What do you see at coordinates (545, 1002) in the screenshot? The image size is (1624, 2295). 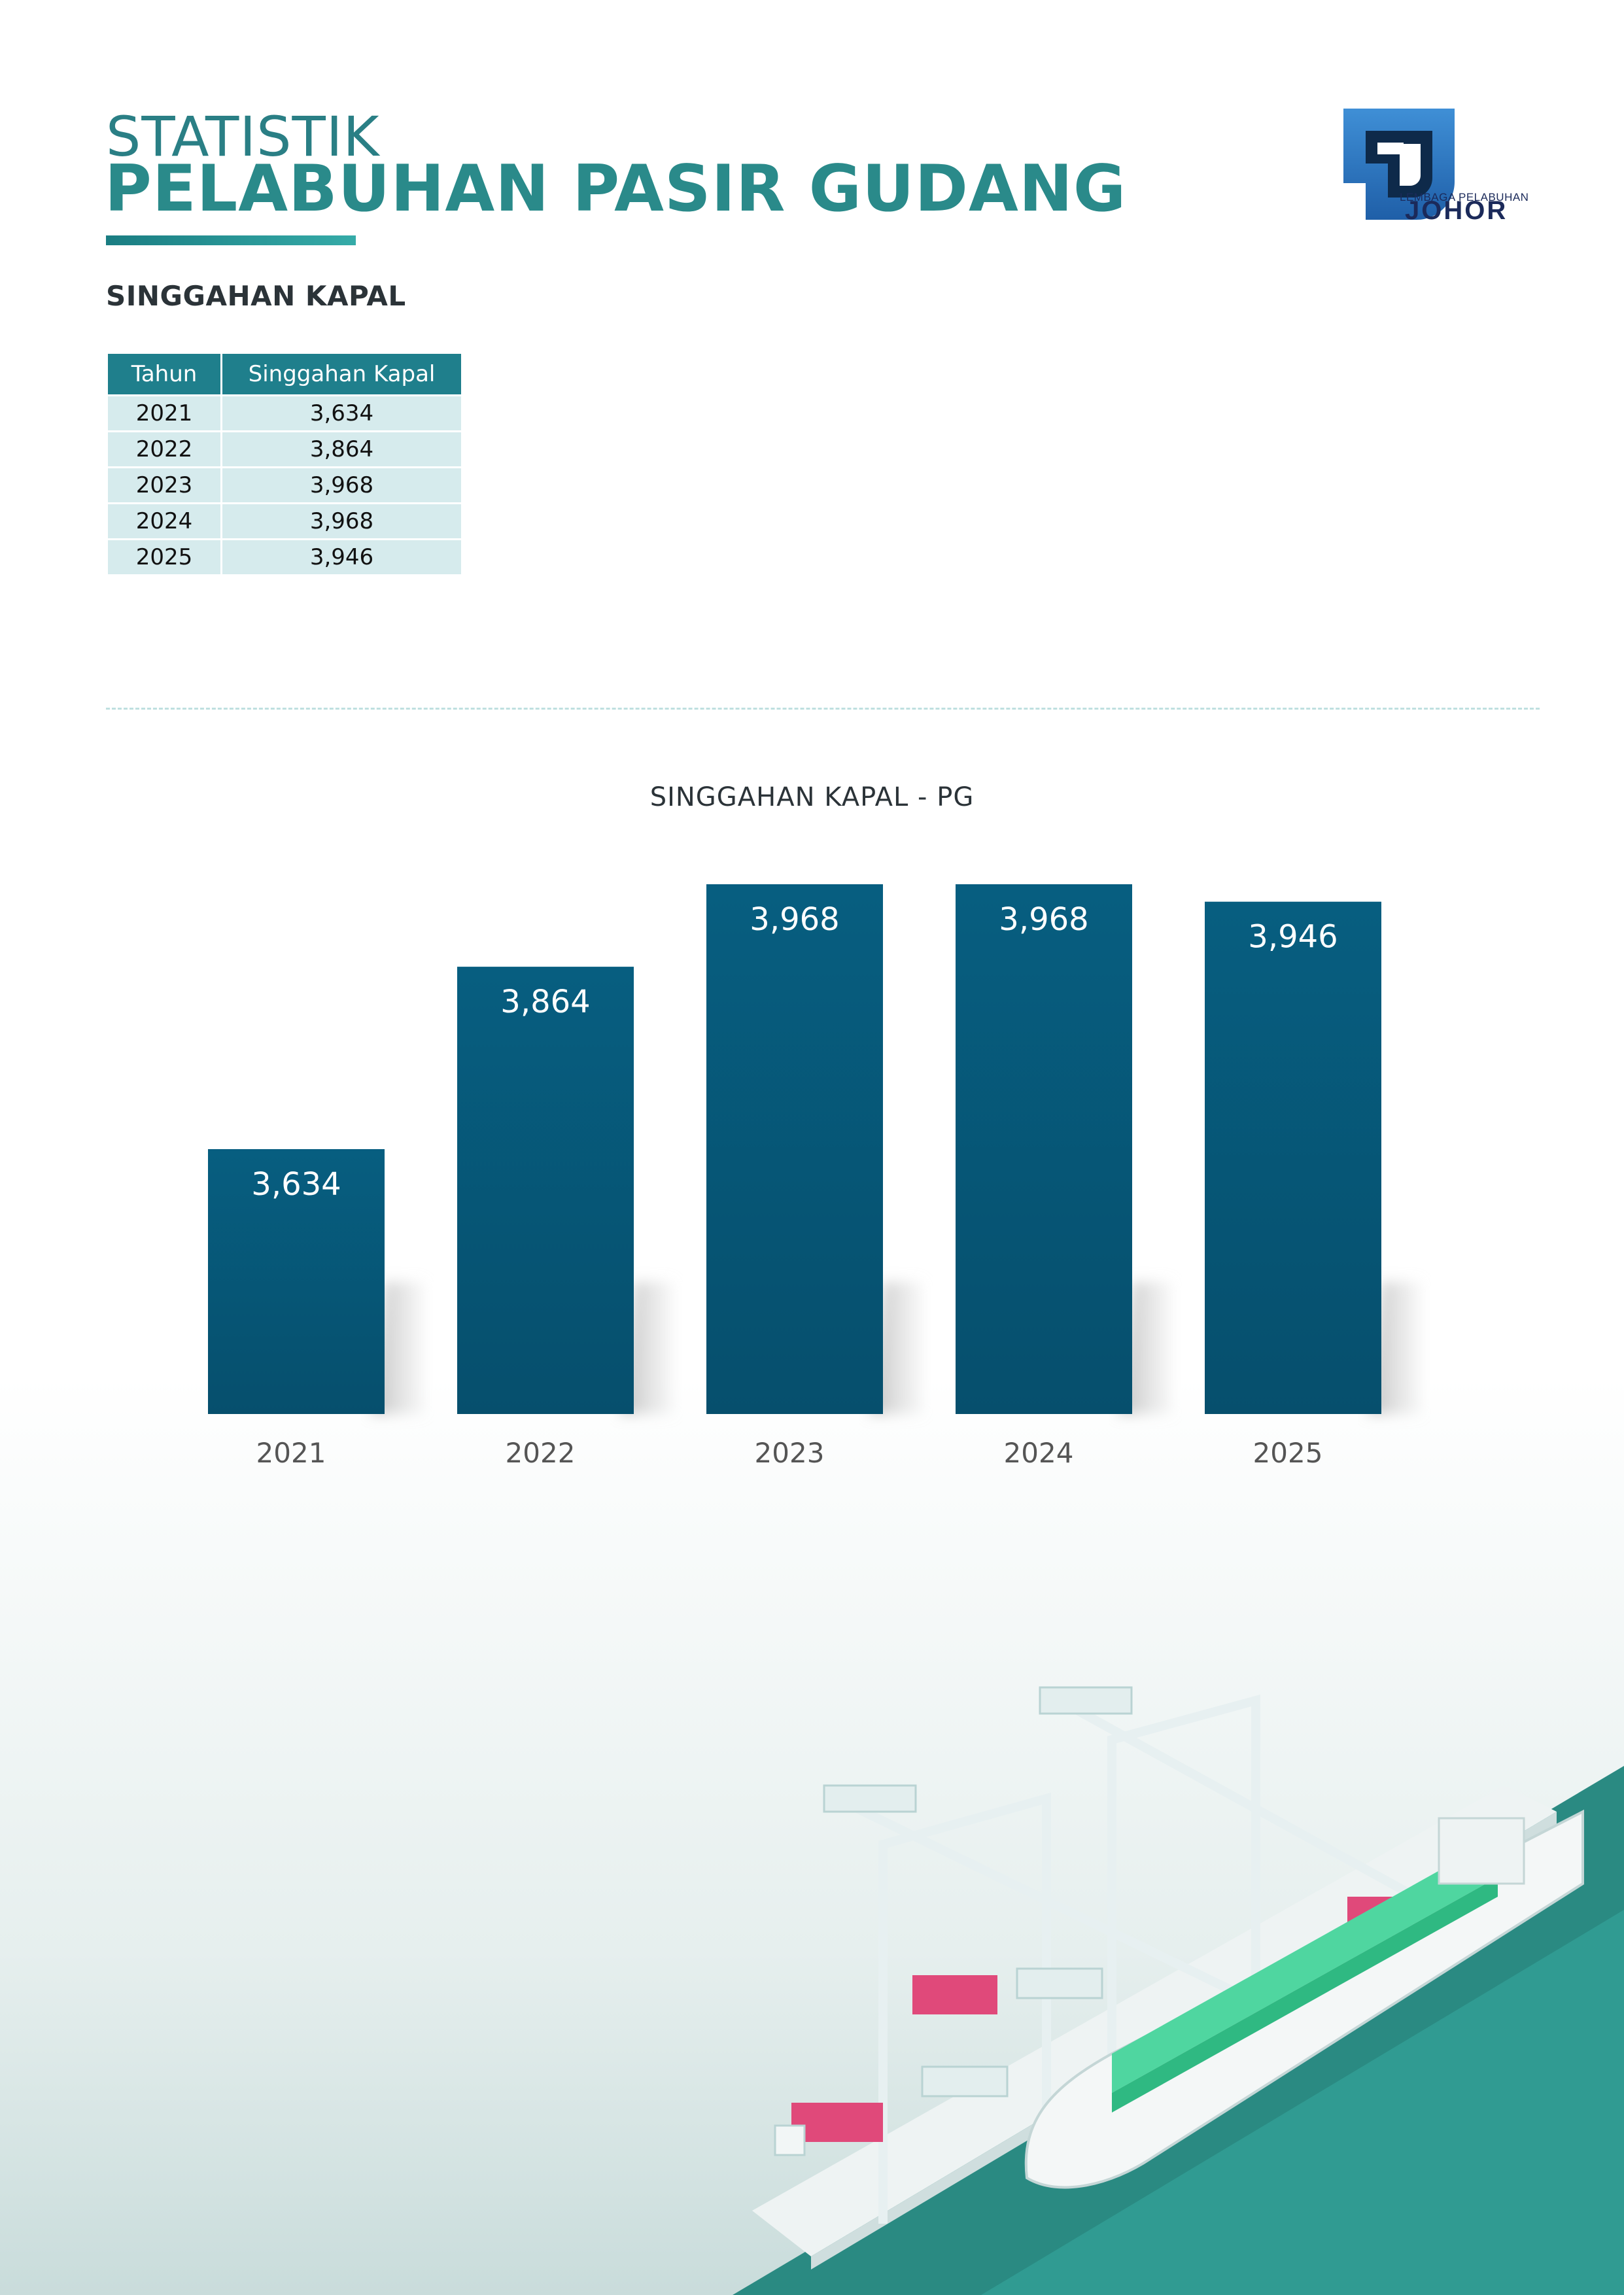 I see `data-label-2022: 3,864` at bounding box center [545, 1002].